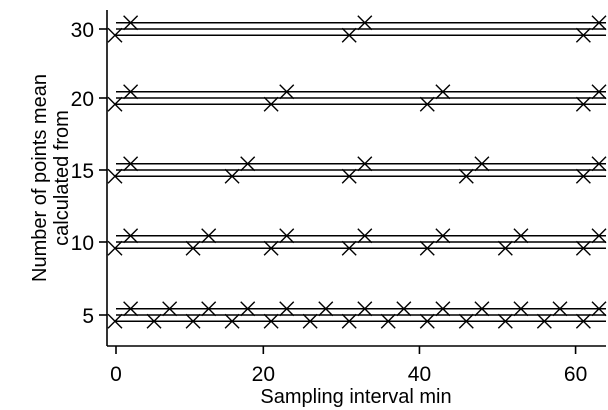 Image resolution: width=608 pixels, height=410 pixels. Describe the element at coordinates (88, 316) in the screenshot. I see `y-tick-label-5: 5` at that location.